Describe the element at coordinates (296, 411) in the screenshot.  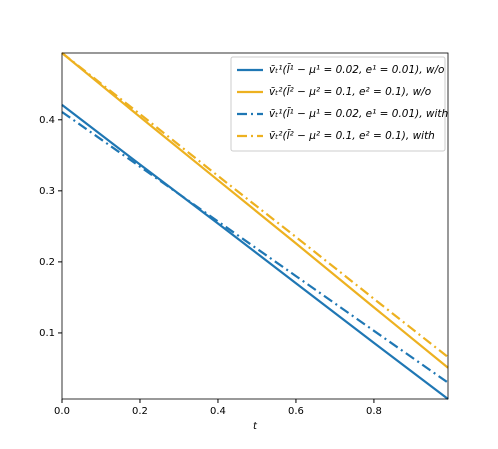
I see `x-tick-label: 0.6` at that location.